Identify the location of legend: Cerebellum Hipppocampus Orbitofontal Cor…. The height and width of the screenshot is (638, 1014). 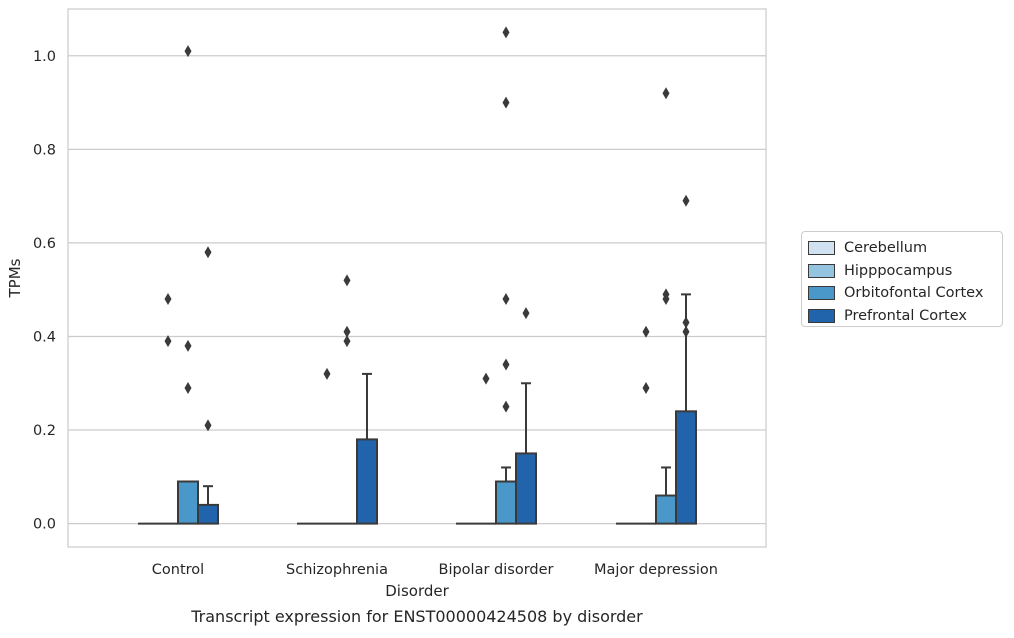
(902, 279).